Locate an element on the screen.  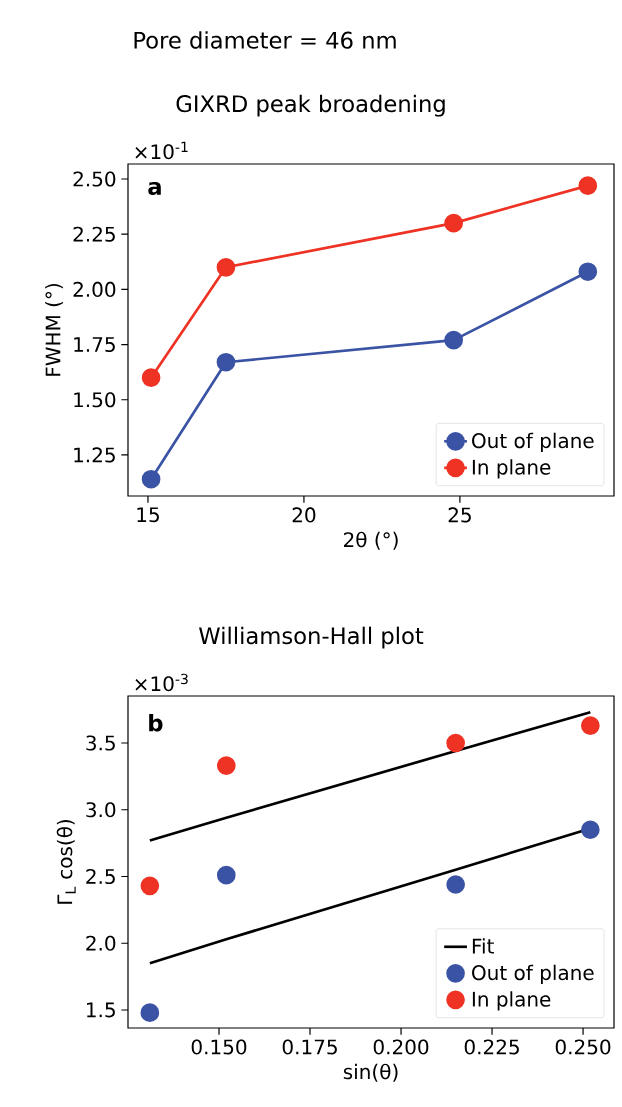
y-tick-label: 2.5 is located at coordinates (100, 876).